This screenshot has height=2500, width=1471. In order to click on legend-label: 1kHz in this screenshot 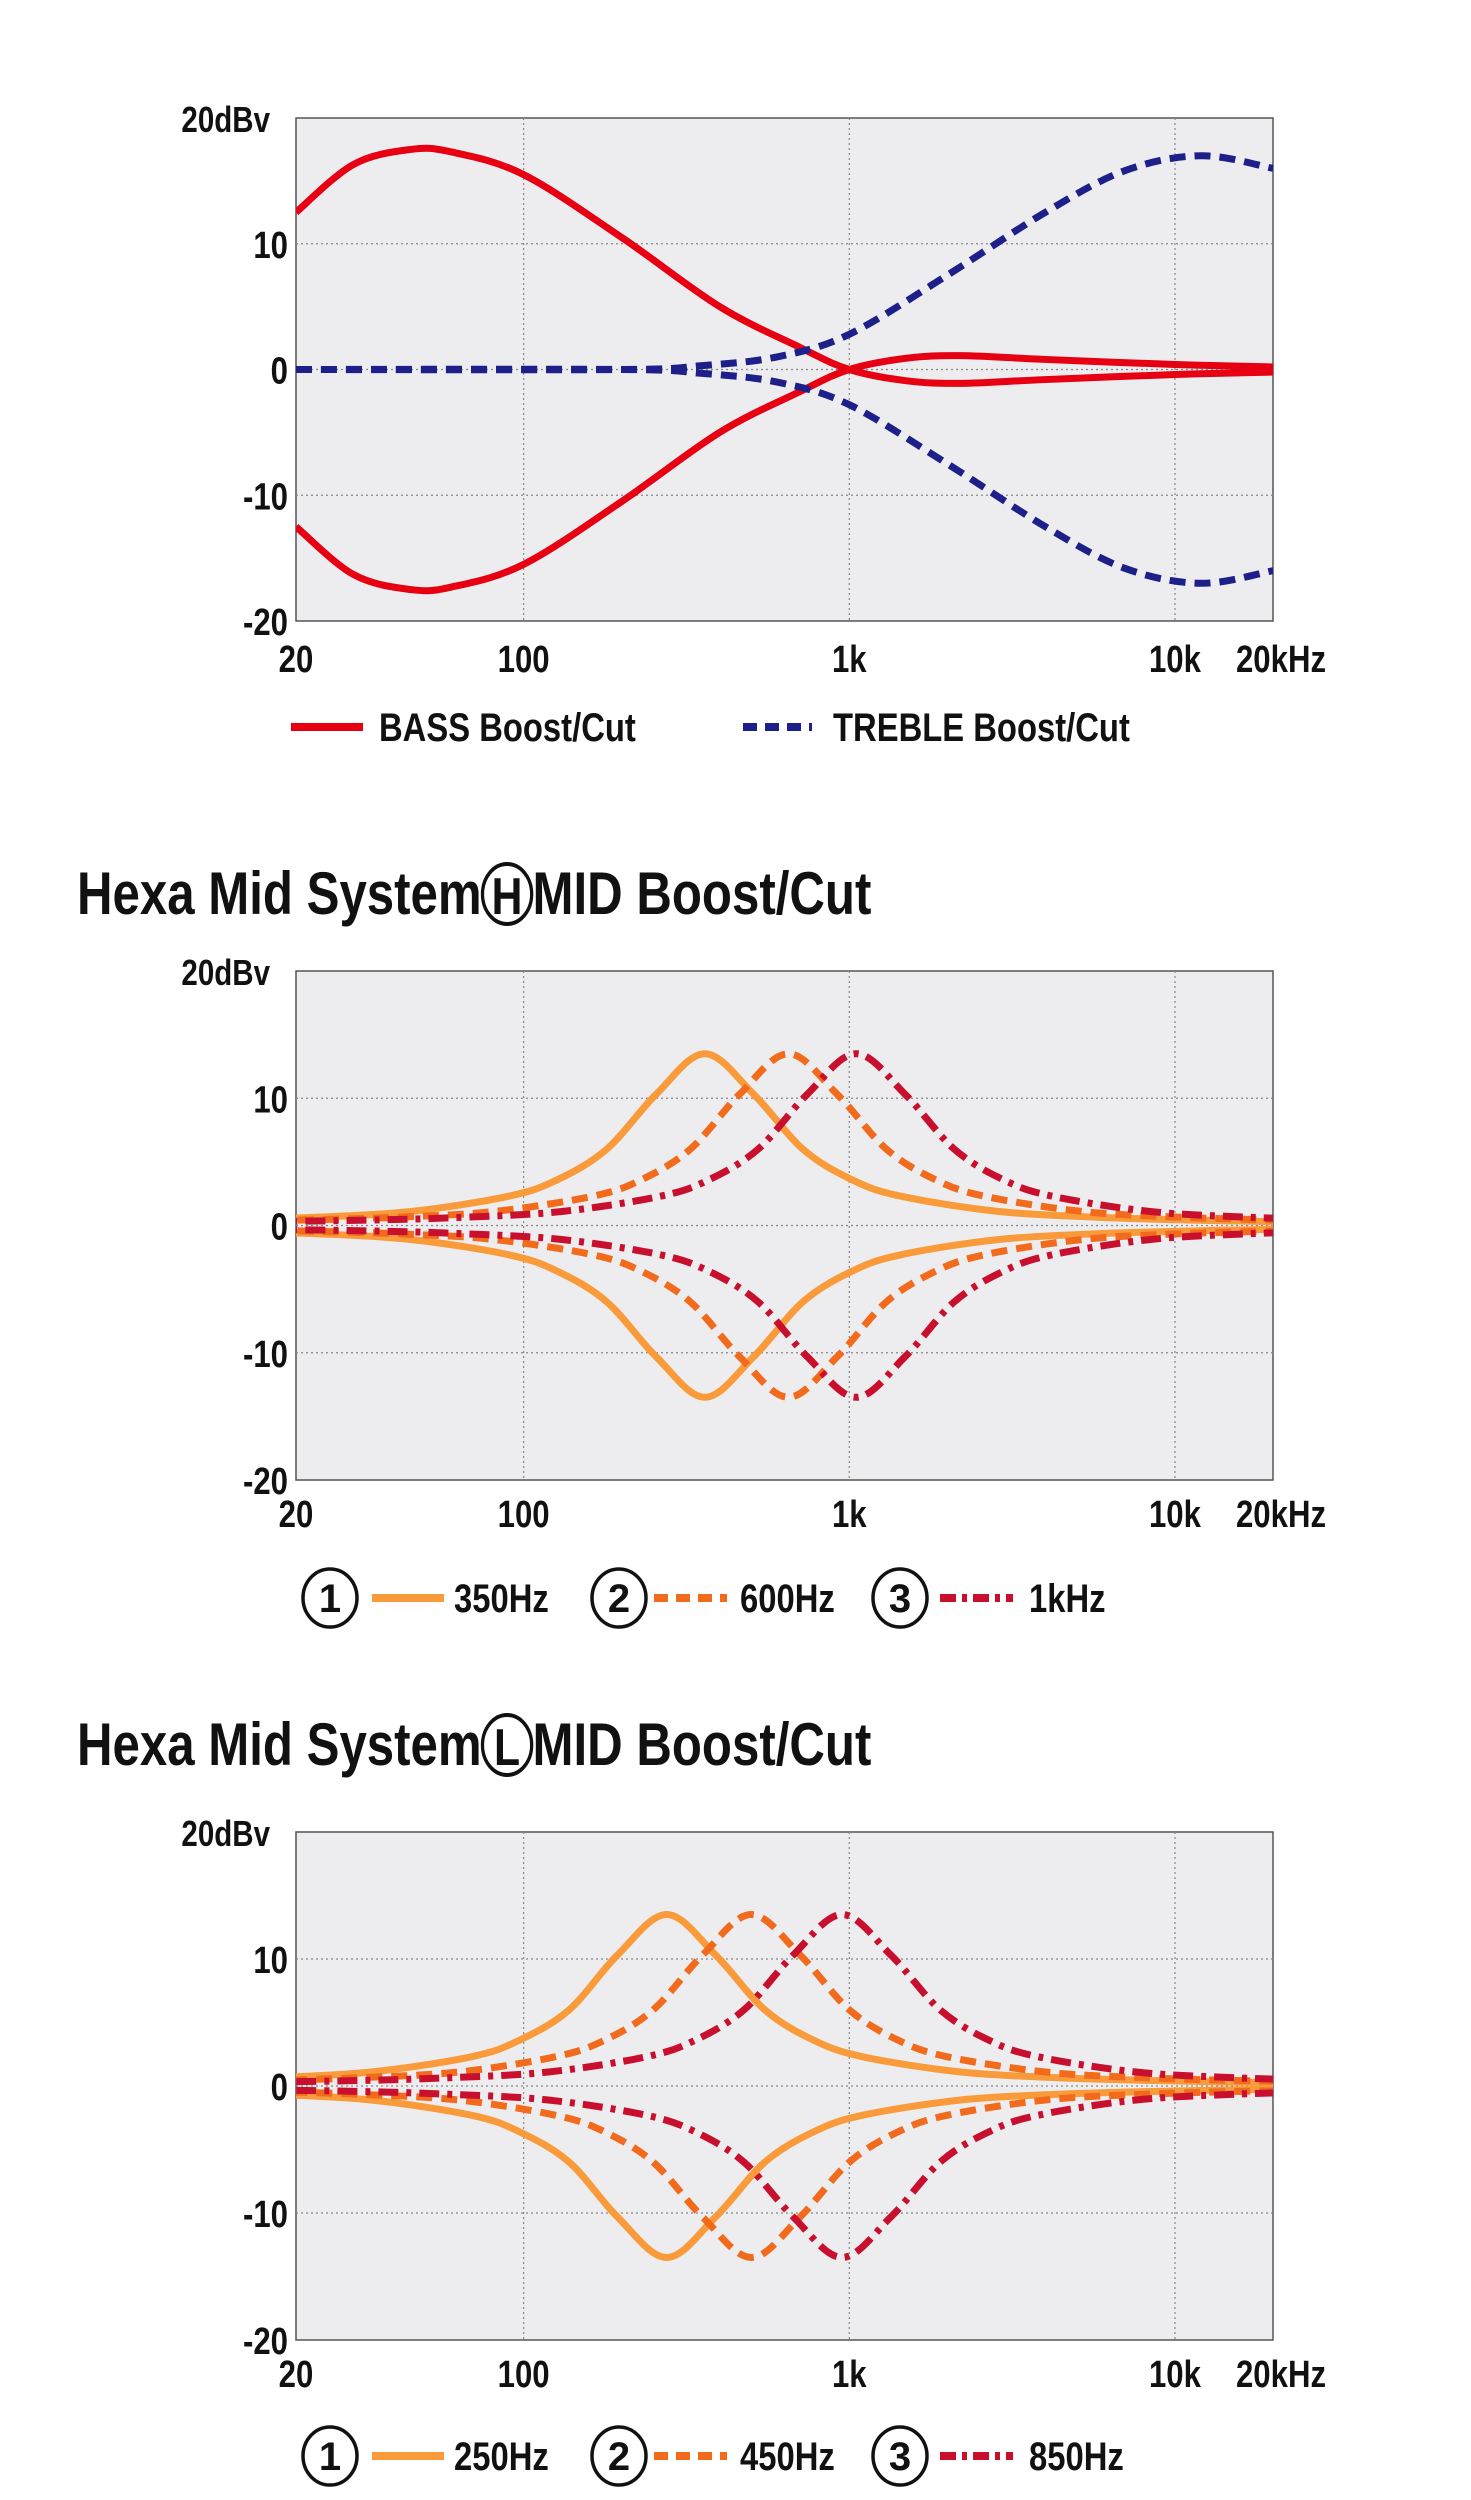, I will do `click(1067, 1598)`.